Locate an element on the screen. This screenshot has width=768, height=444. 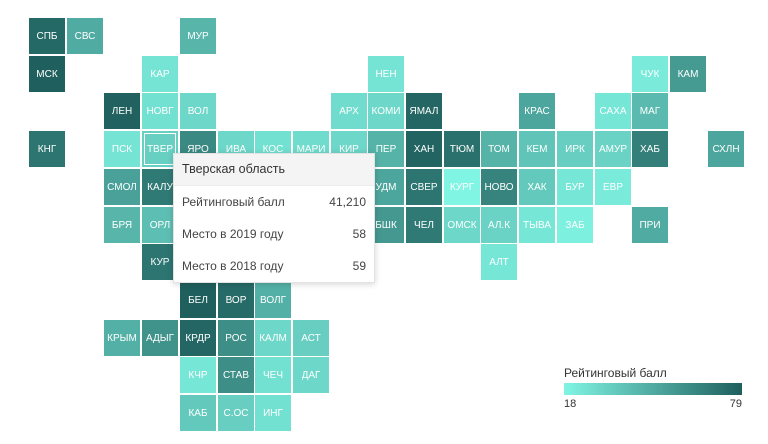
region-tile-6: ЧУК is located at coordinates (650, 74).